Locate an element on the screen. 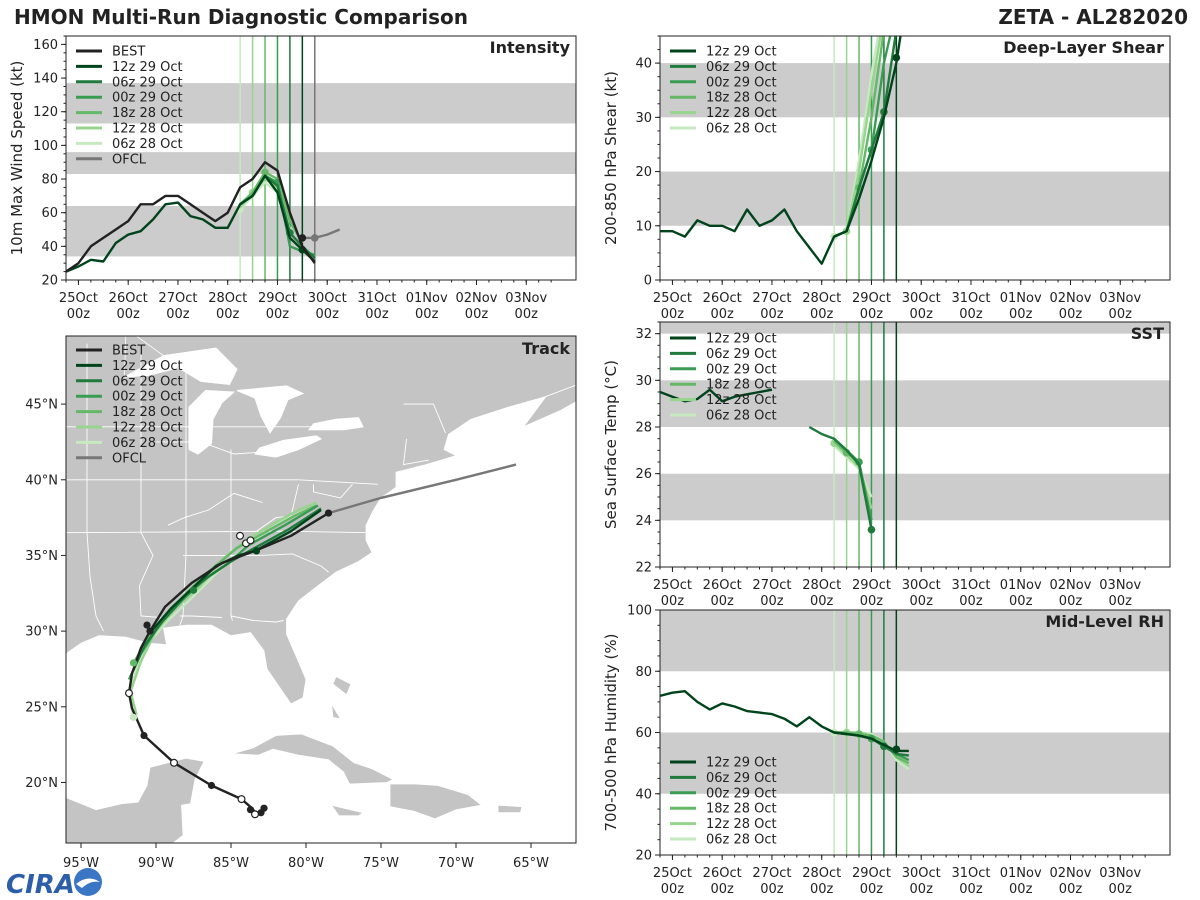 The image size is (1200, 900). intensity-legend-label-12z-28-oct: 12z 28 Oct is located at coordinates (147, 129).